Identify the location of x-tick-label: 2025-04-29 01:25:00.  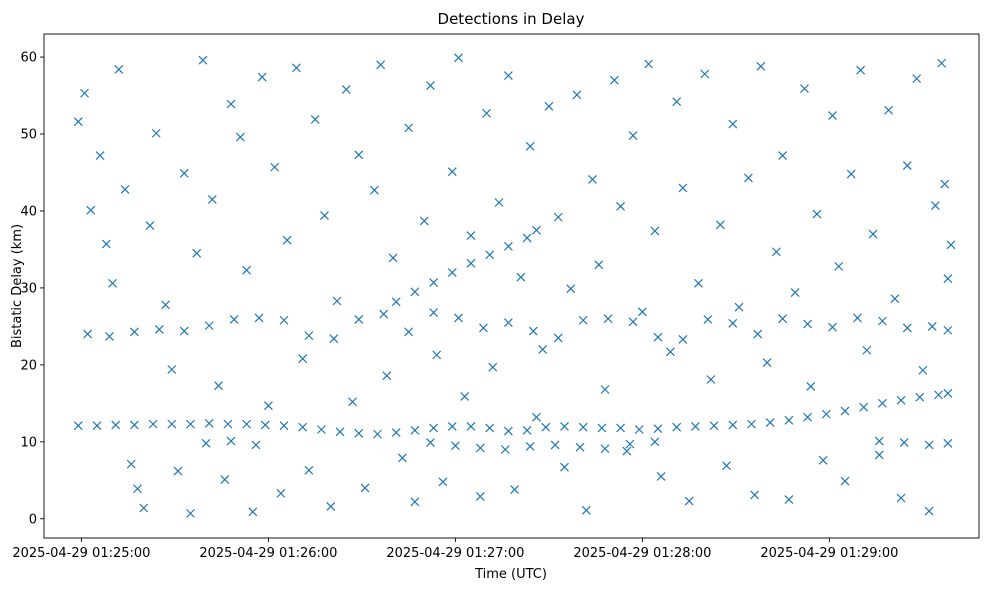
(81, 553).